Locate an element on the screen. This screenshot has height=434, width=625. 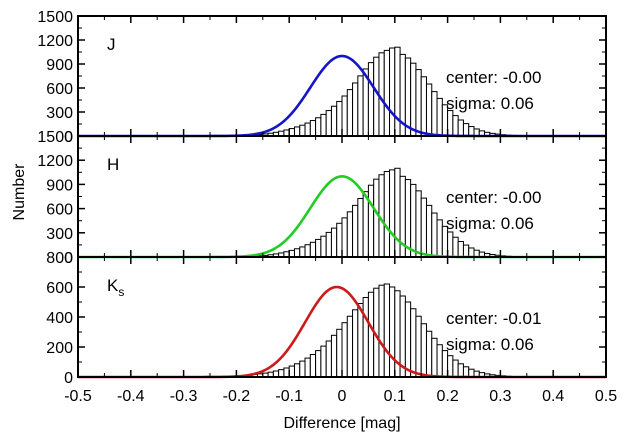
x-tick-label: -0.2 is located at coordinates (237, 396).